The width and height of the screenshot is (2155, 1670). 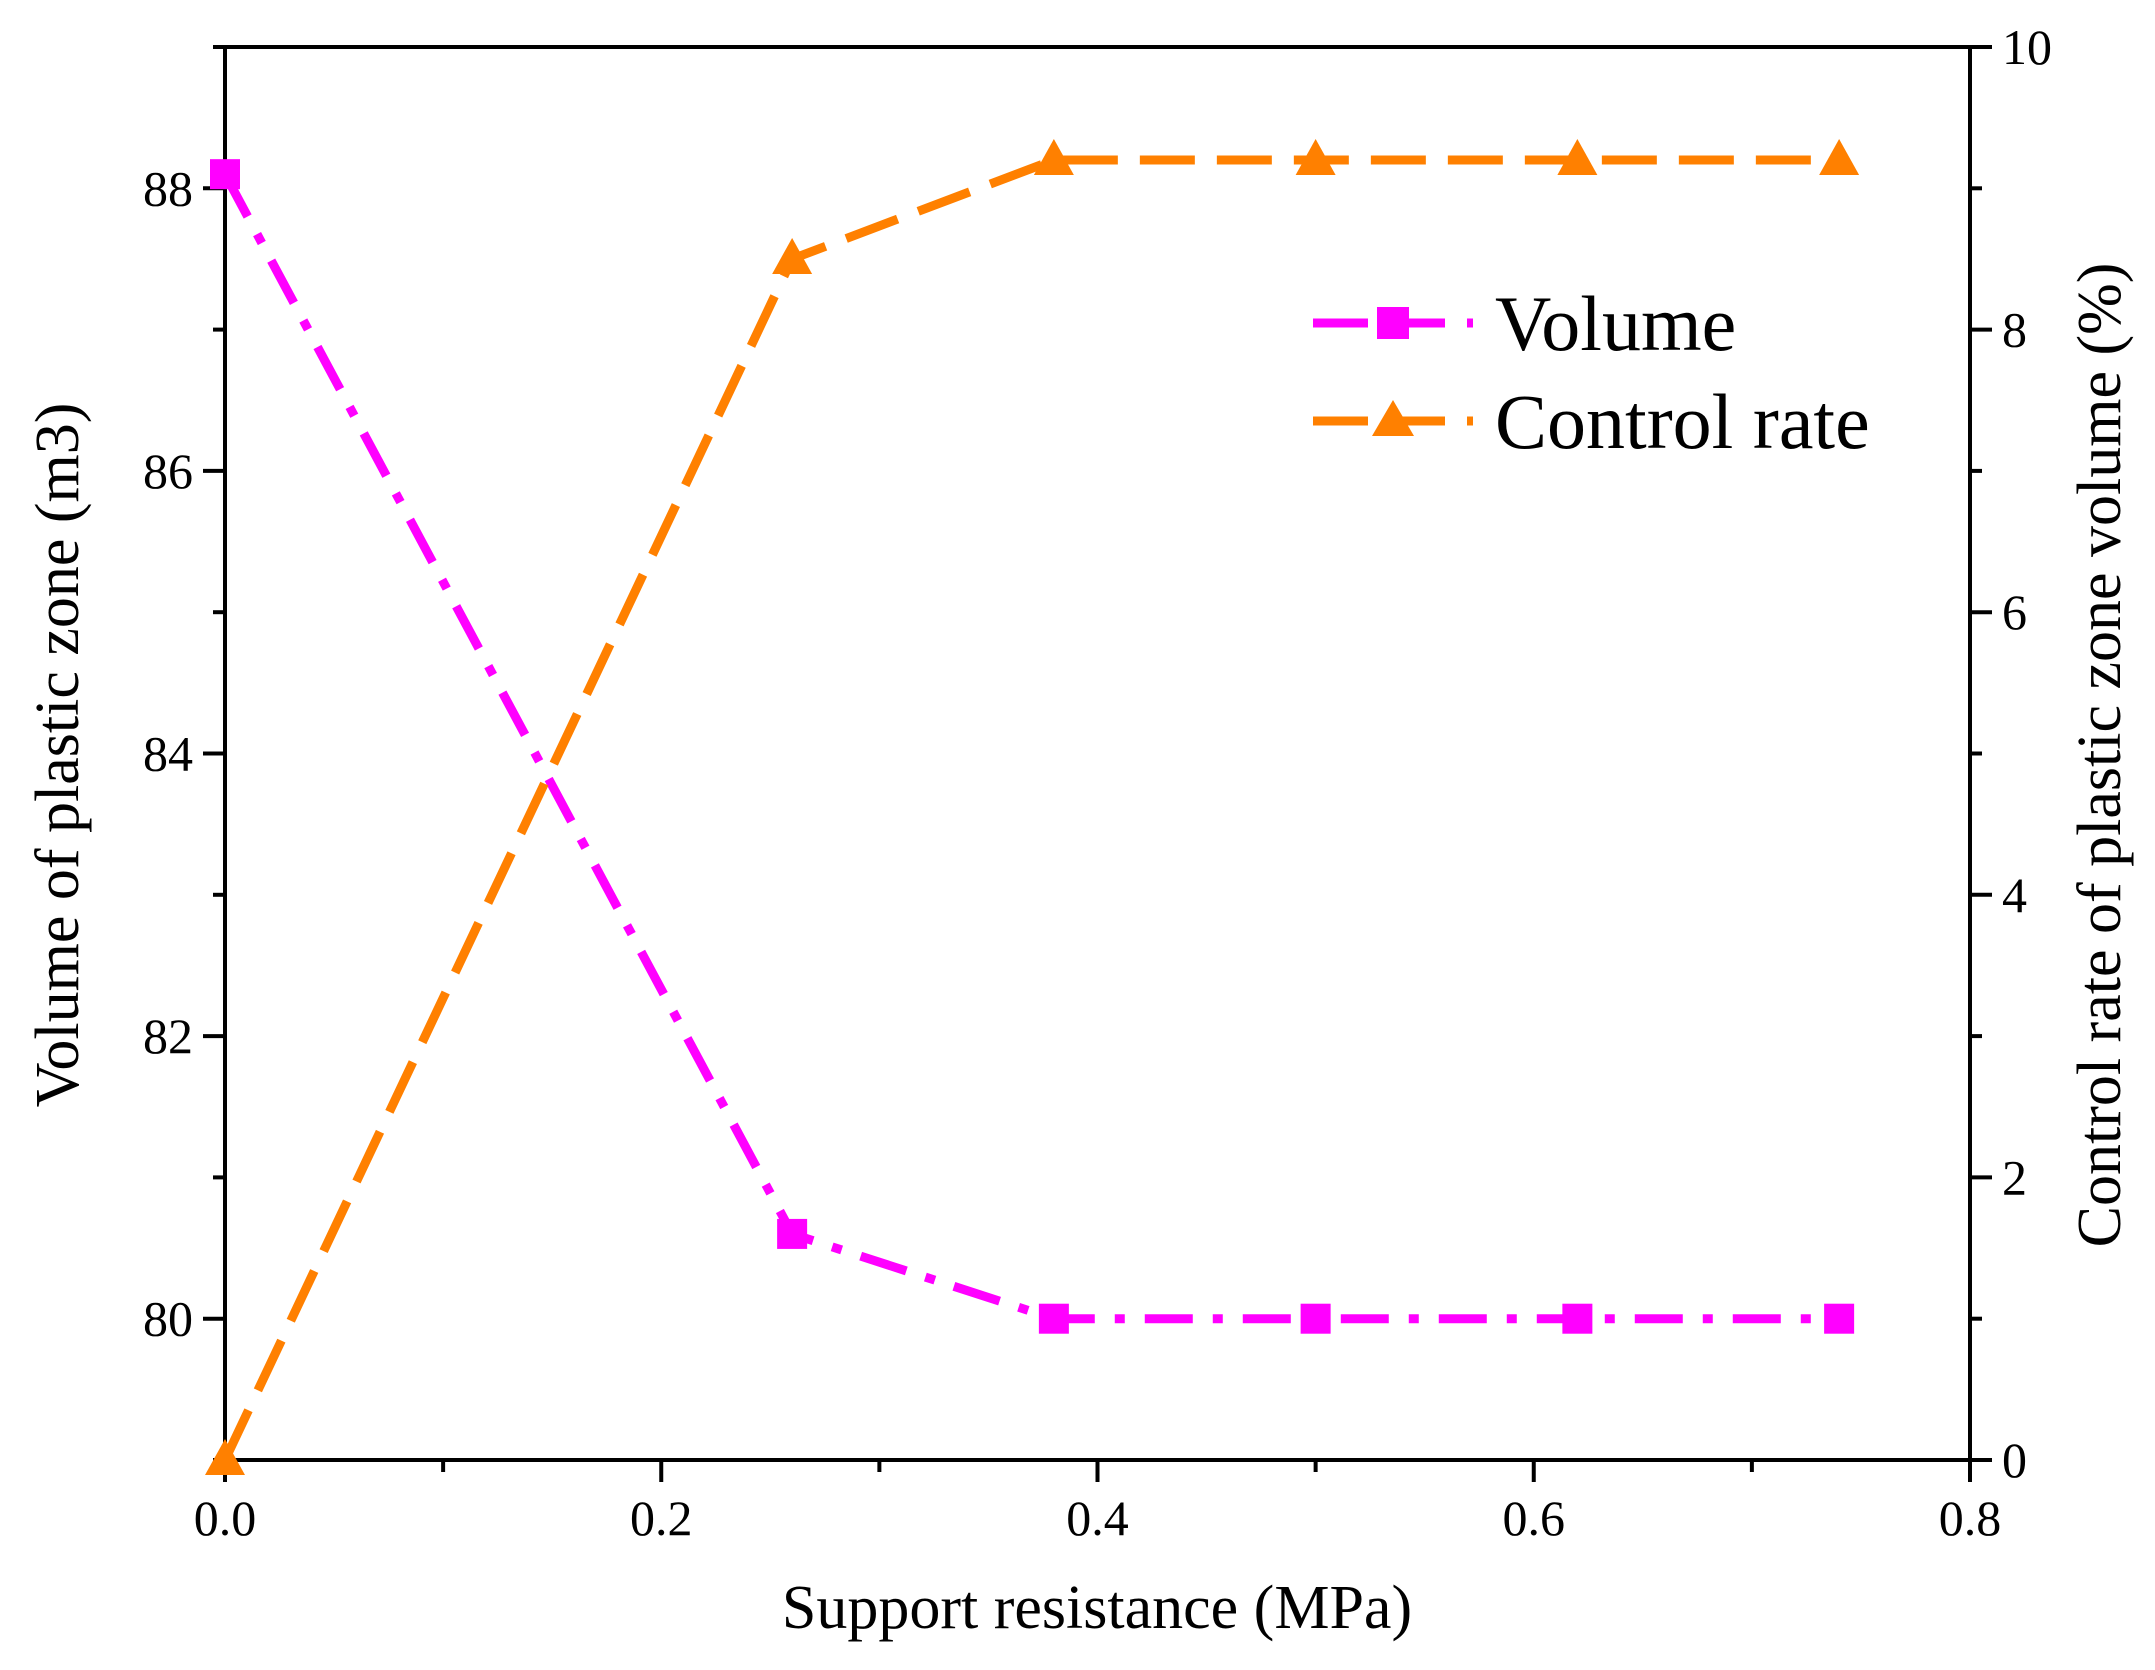 What do you see at coordinates (2014, 330) in the screenshot?
I see `y-right-tick-label: 8` at bounding box center [2014, 330].